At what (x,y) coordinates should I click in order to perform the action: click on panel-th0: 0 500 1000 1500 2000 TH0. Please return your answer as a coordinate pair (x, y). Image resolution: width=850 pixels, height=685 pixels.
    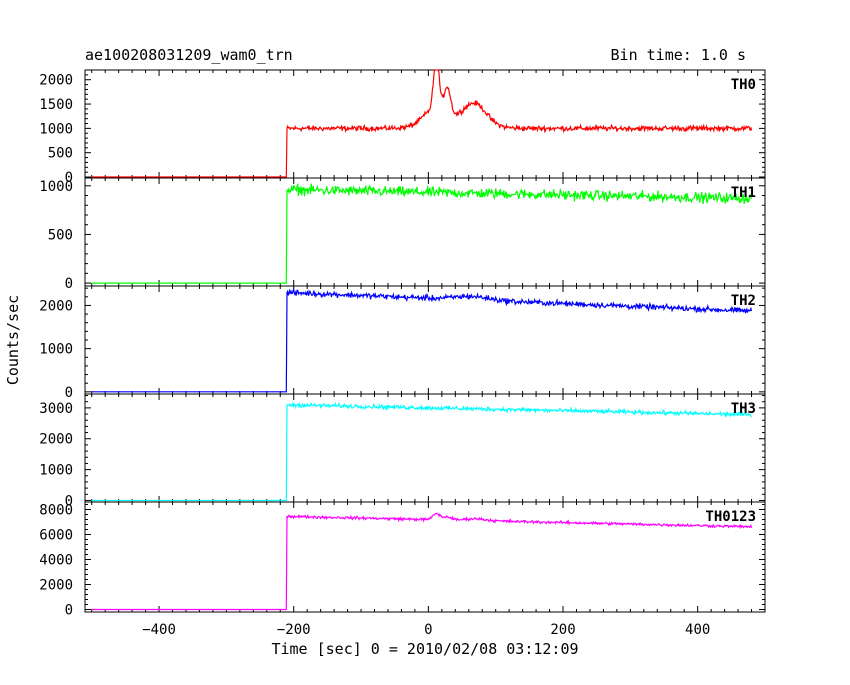
    Looking at the image, I should click on (402, 127).